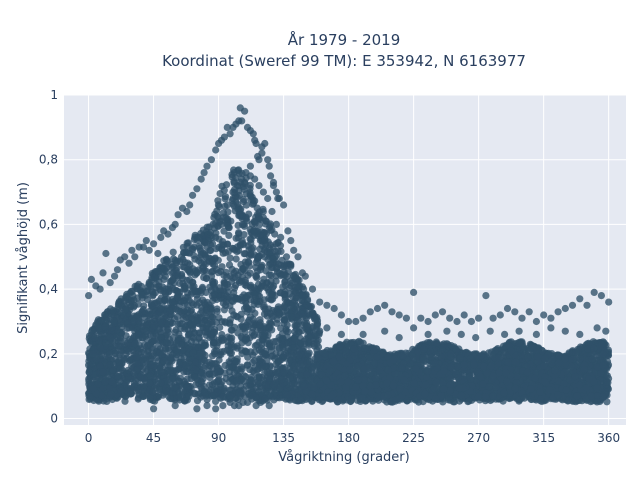  What do you see at coordinates (344, 39) in the screenshot?
I see `chart-title-line-1: År 1979 - 2019` at bounding box center [344, 39].